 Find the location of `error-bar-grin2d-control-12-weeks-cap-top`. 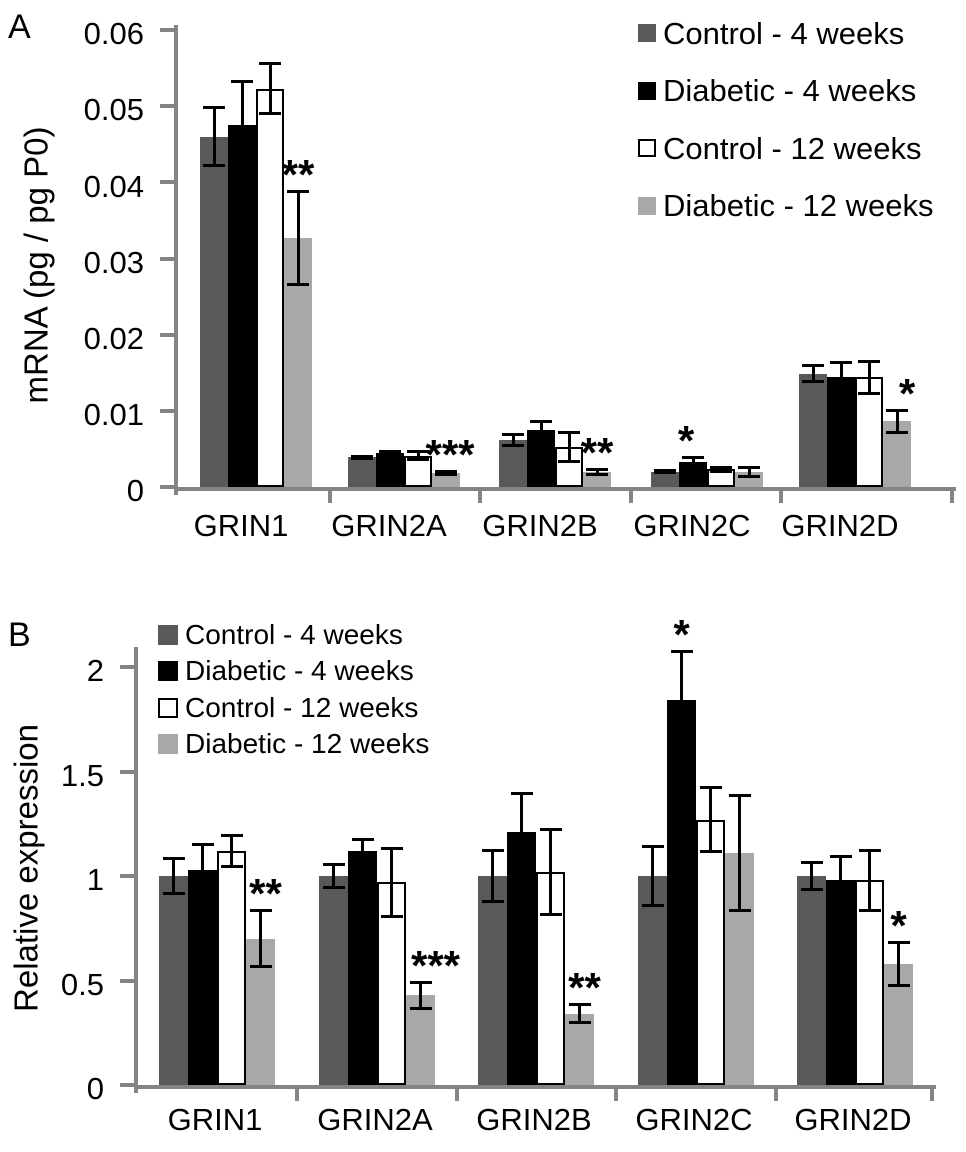

error-bar-grin2d-control-12-weeks-cap-top is located at coordinates (869, 850).